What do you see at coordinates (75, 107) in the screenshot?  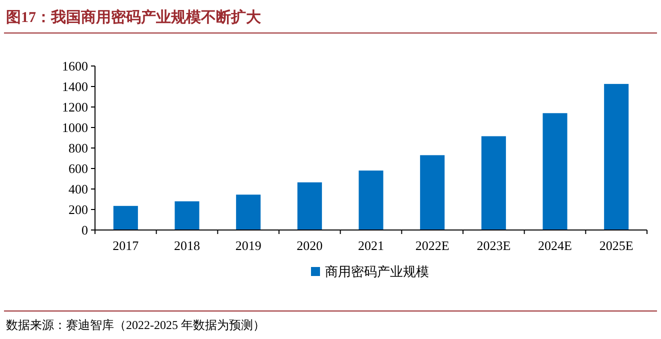 I see `y-tick-label: 1200` at bounding box center [75, 107].